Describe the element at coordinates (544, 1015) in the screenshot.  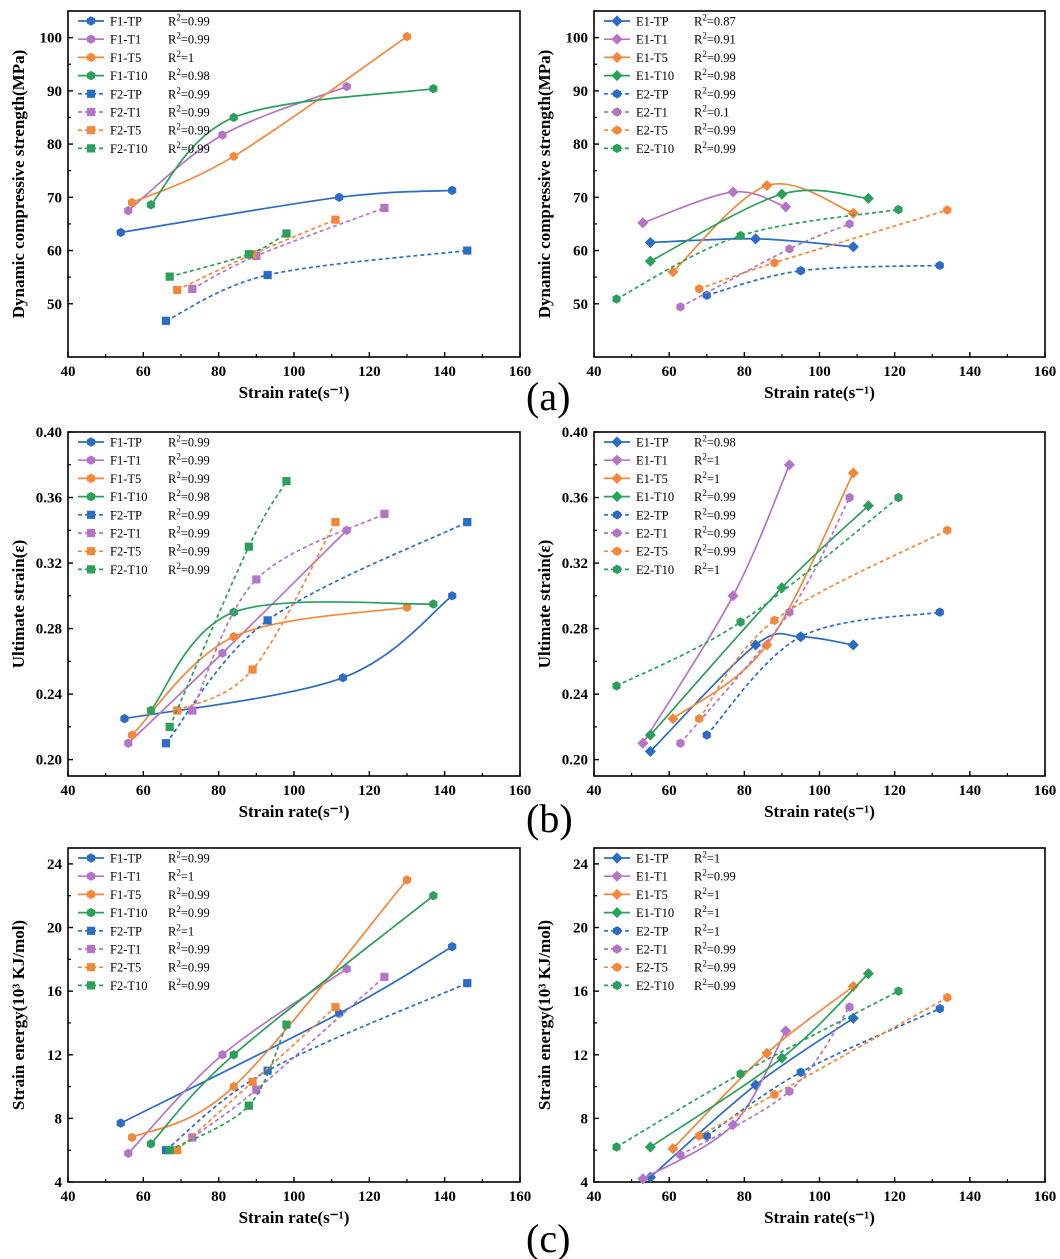
I see `y-axis-title: Strain energy(10³ KJ/mol)` at that location.